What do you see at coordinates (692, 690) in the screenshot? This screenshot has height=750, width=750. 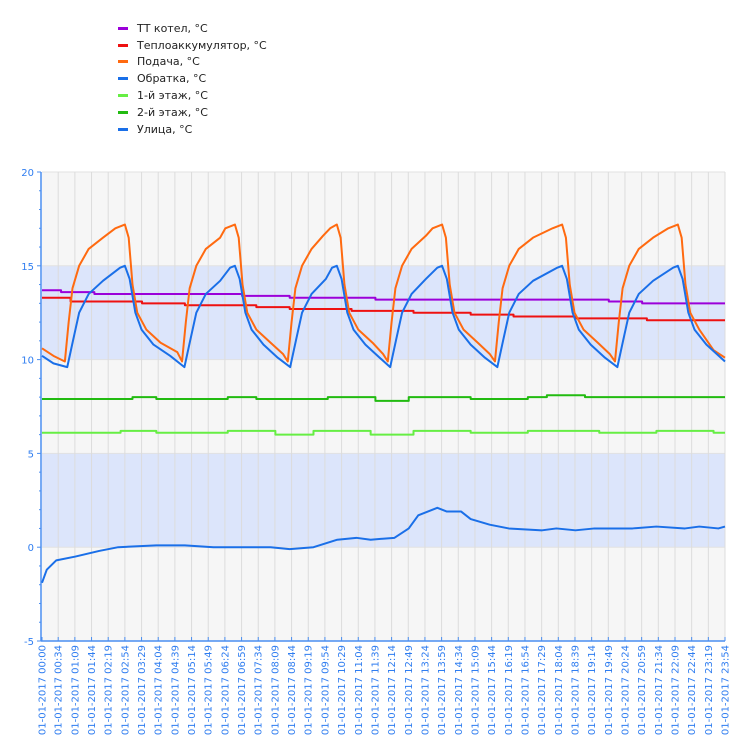 I see `x-tick-label: 01-01-2017 22:44` at bounding box center [692, 690].